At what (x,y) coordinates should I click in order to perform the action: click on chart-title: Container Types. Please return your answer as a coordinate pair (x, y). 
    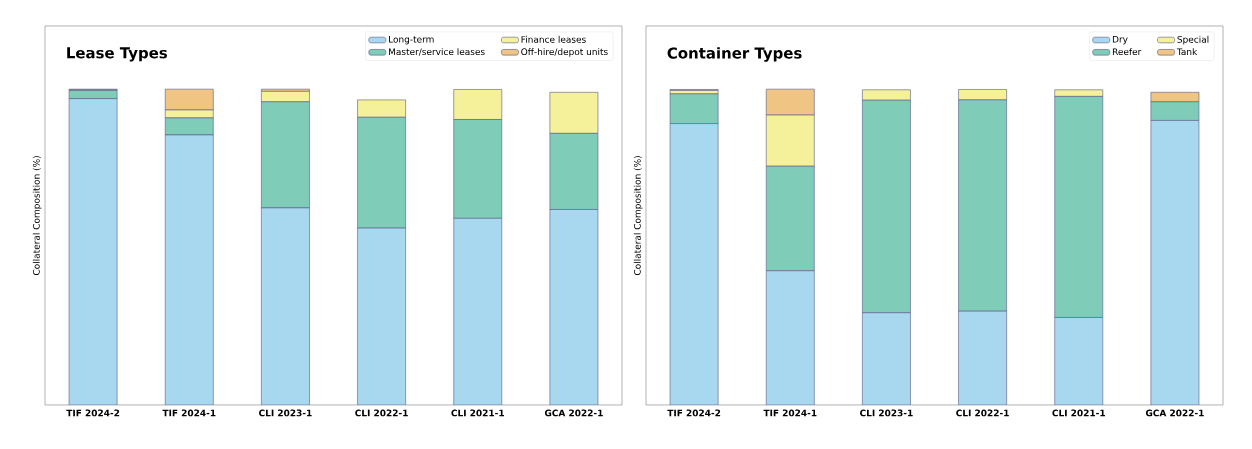
    Looking at the image, I should click on (734, 54).